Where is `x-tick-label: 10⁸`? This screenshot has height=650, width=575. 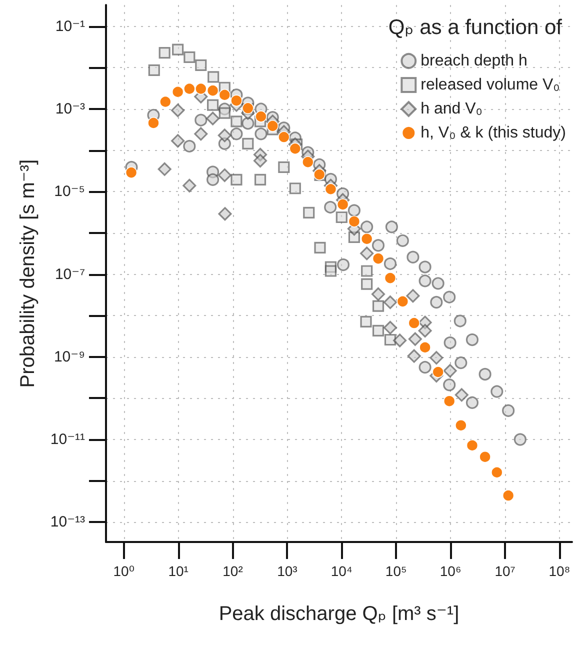
x-tick-label: 10⁸ is located at coordinates (559, 571).